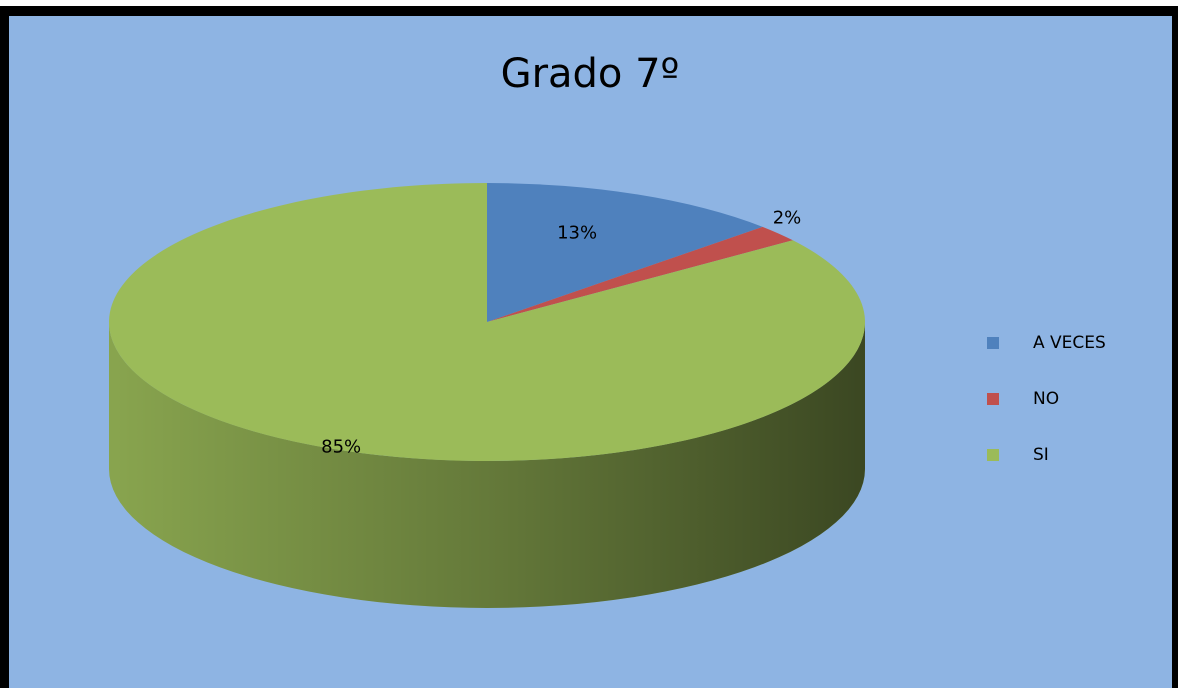 The height and width of the screenshot is (688, 1178). I want to click on legend-label: A VECES, so click(1069, 343).